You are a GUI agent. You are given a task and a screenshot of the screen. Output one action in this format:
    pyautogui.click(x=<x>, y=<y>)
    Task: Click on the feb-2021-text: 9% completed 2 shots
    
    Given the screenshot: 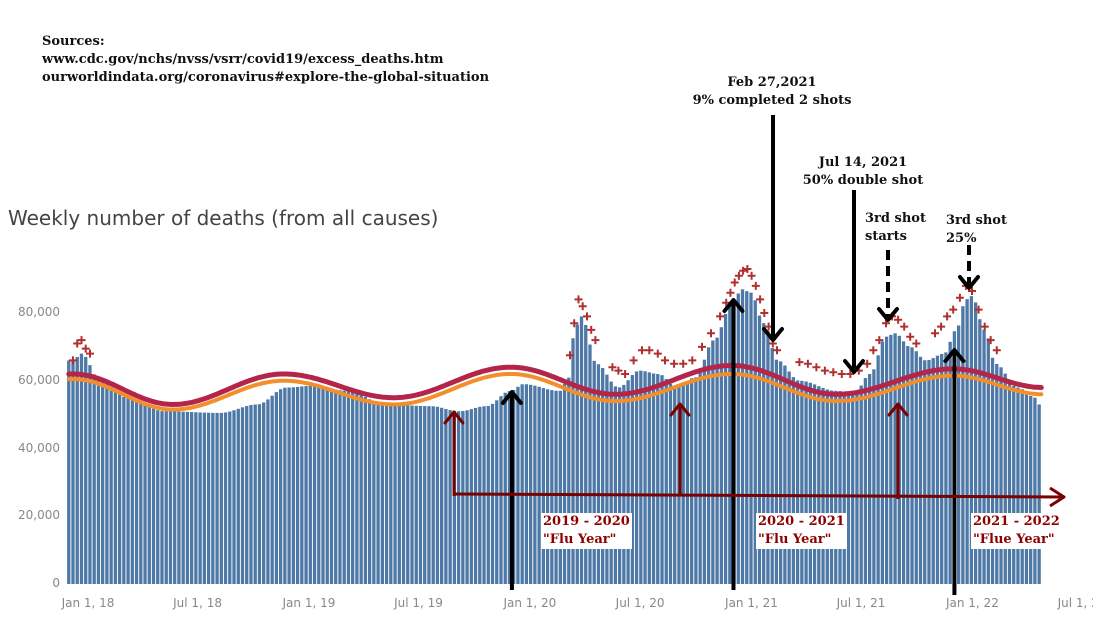 What is the action you would take?
    pyautogui.click(x=772, y=100)
    